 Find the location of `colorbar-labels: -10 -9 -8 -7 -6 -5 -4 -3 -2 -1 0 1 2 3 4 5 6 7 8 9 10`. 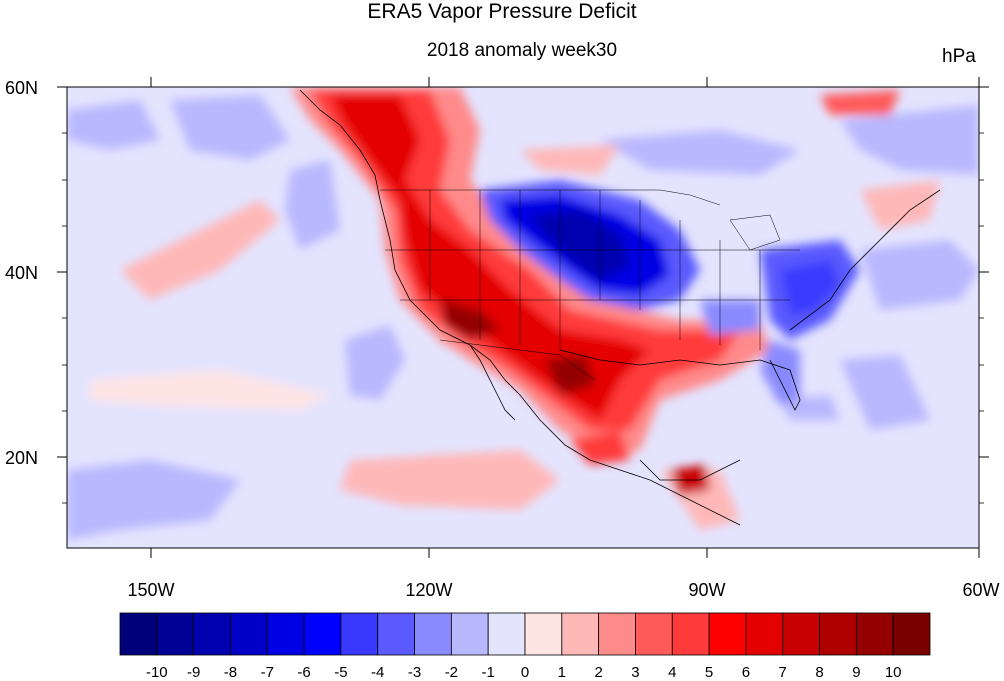

colorbar-labels: -10 -9 -8 -7 -6 -5 -4 -3 -2 -1 0 1 2 3 4 5 6 7 8 9 10 is located at coordinates (524, 672).